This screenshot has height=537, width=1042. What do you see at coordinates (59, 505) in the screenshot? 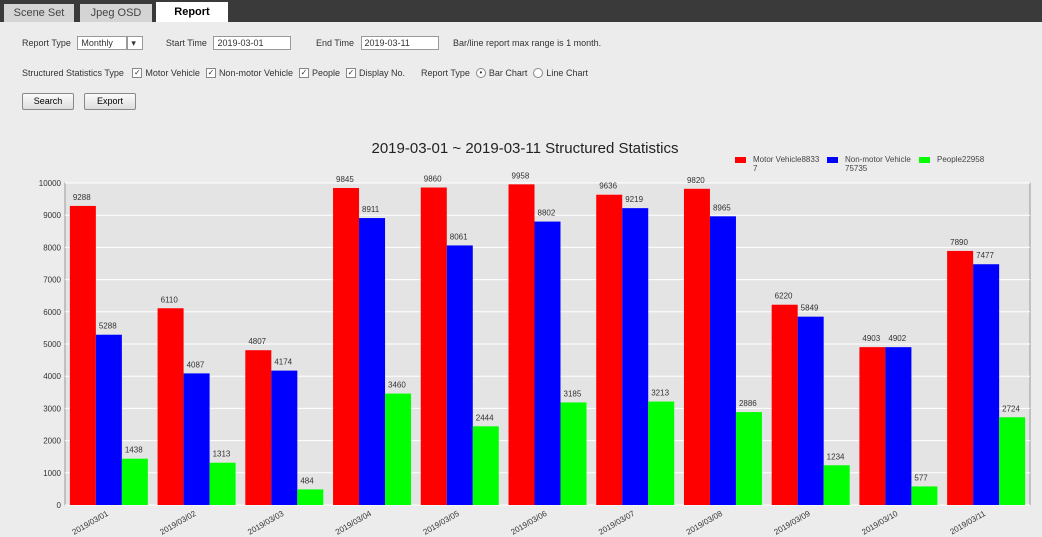
I see `y-tick-label: 0` at bounding box center [59, 505].